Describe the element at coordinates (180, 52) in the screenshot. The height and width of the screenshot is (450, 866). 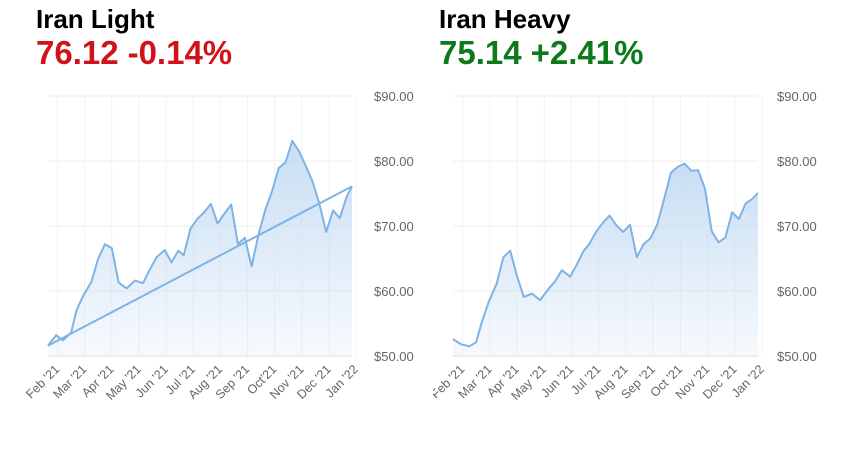
I see `price-change: -0.14%` at that location.